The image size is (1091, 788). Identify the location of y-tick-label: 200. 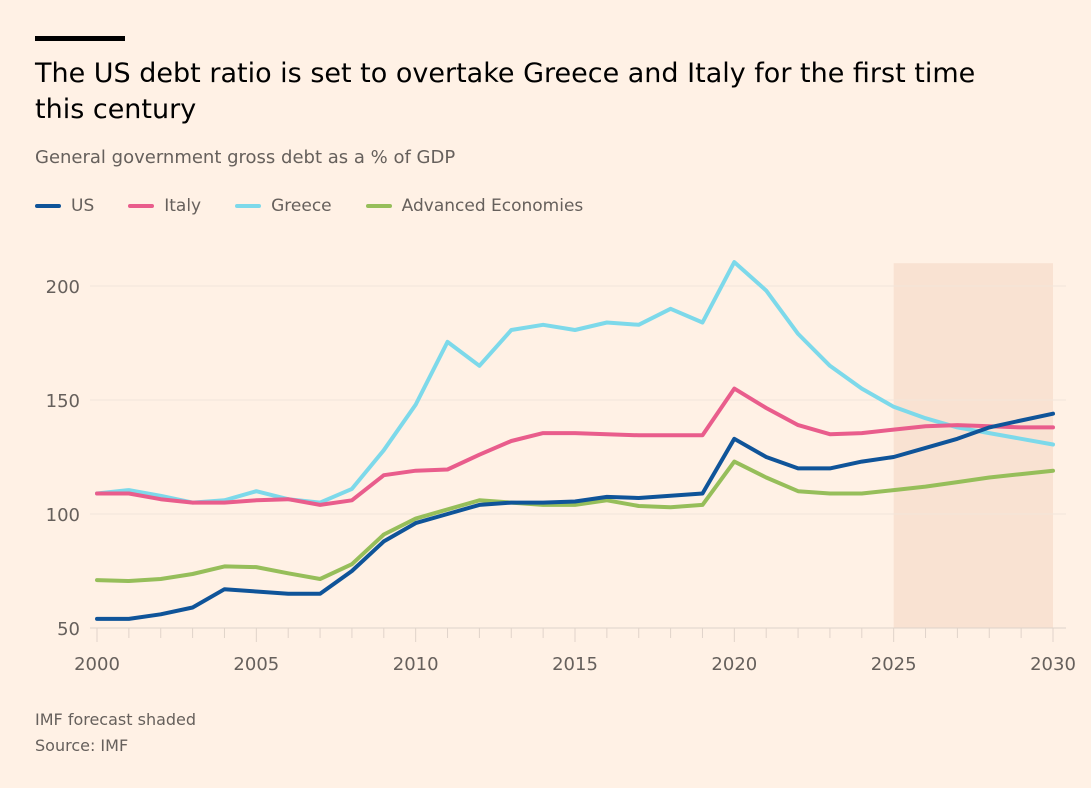
(63, 287).